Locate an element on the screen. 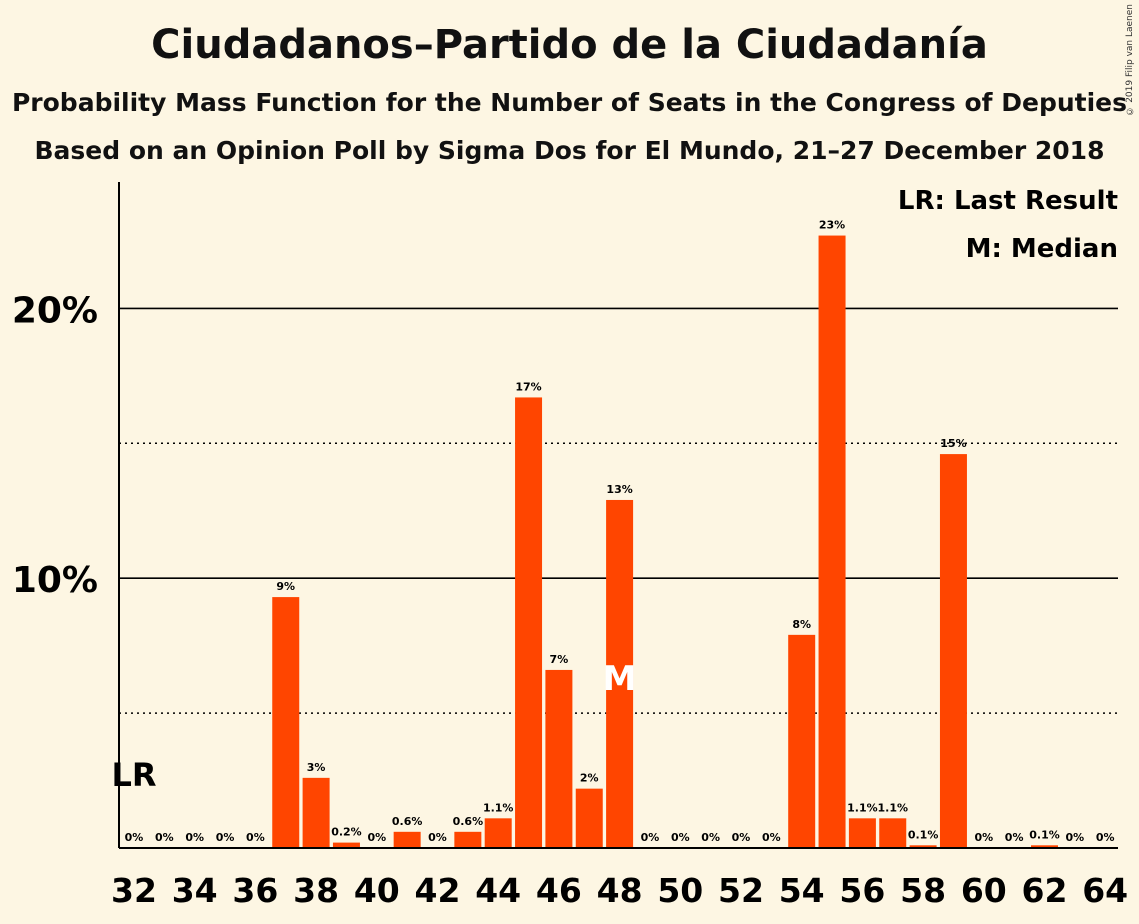 The width and height of the screenshot is (1139, 924). x-tick-label: 42 is located at coordinates (438, 890).